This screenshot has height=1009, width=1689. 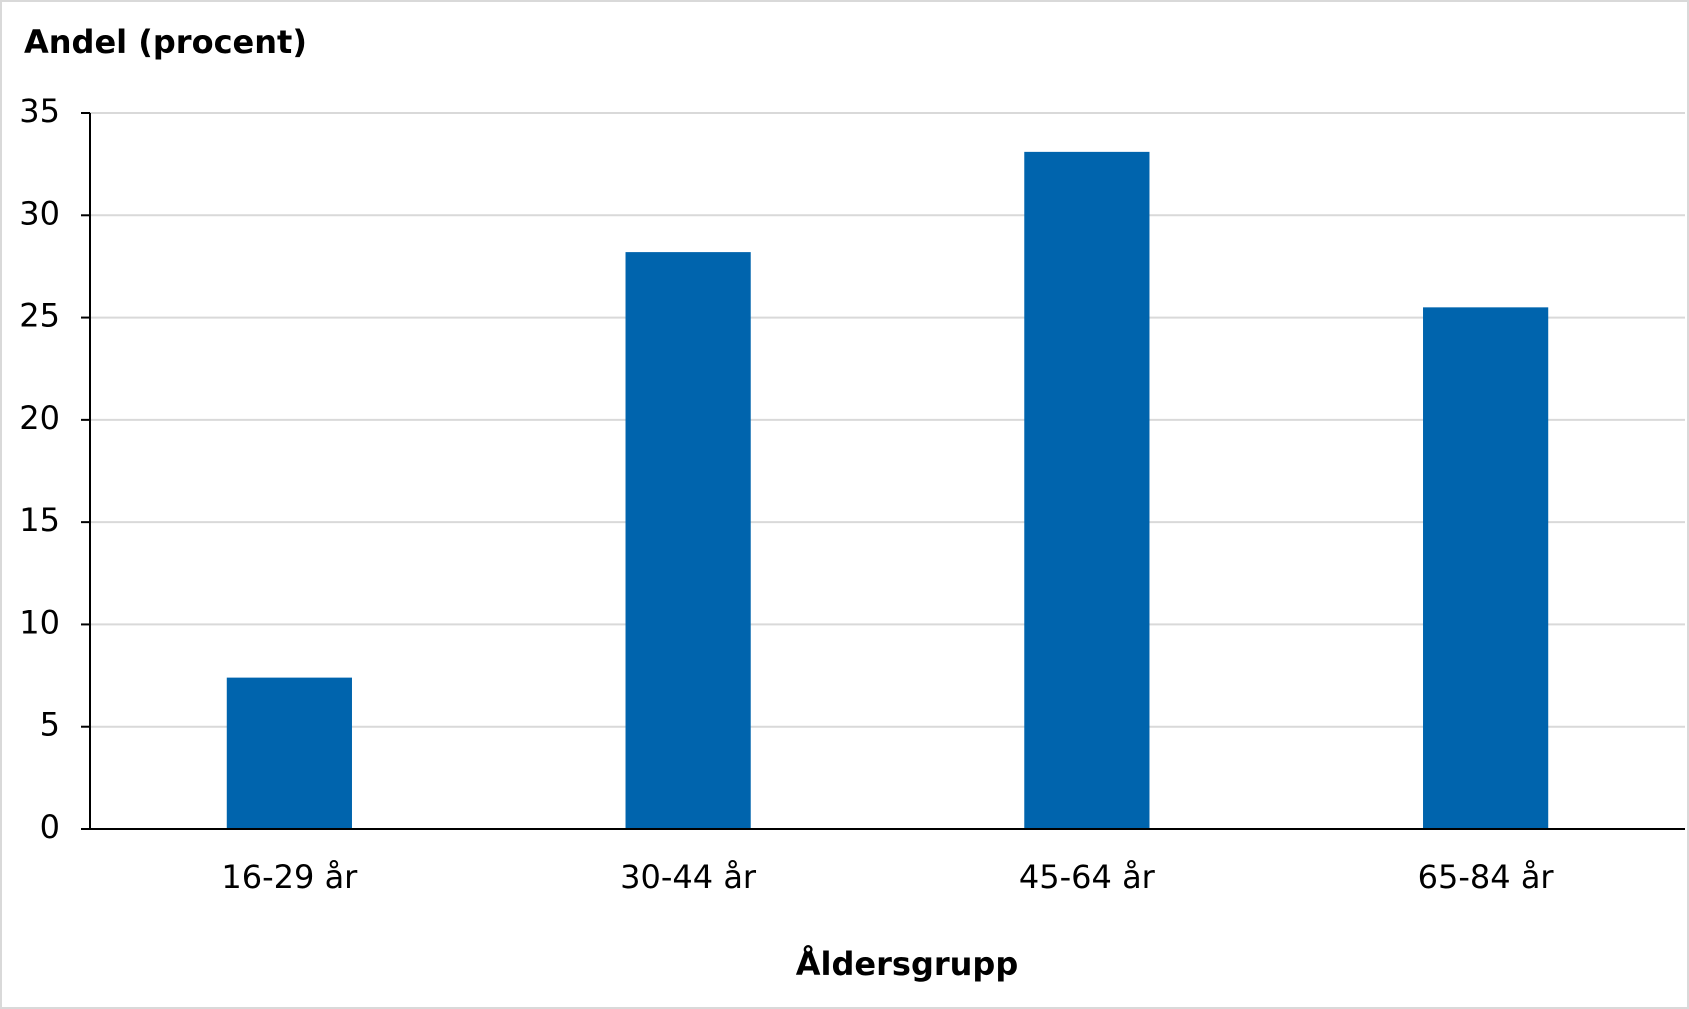 I want to click on y-tick-label: 30, so click(x=39, y=213).